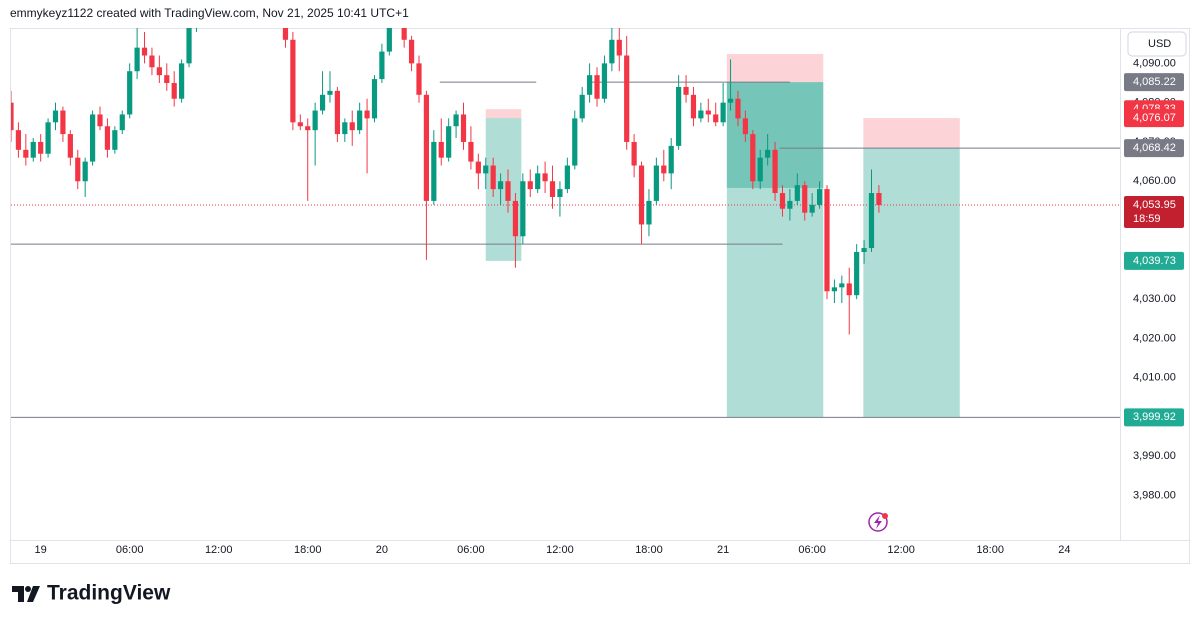 The height and width of the screenshot is (624, 1200). What do you see at coordinates (1064, 550) in the screenshot?
I see `x-tick-label: 24` at bounding box center [1064, 550].